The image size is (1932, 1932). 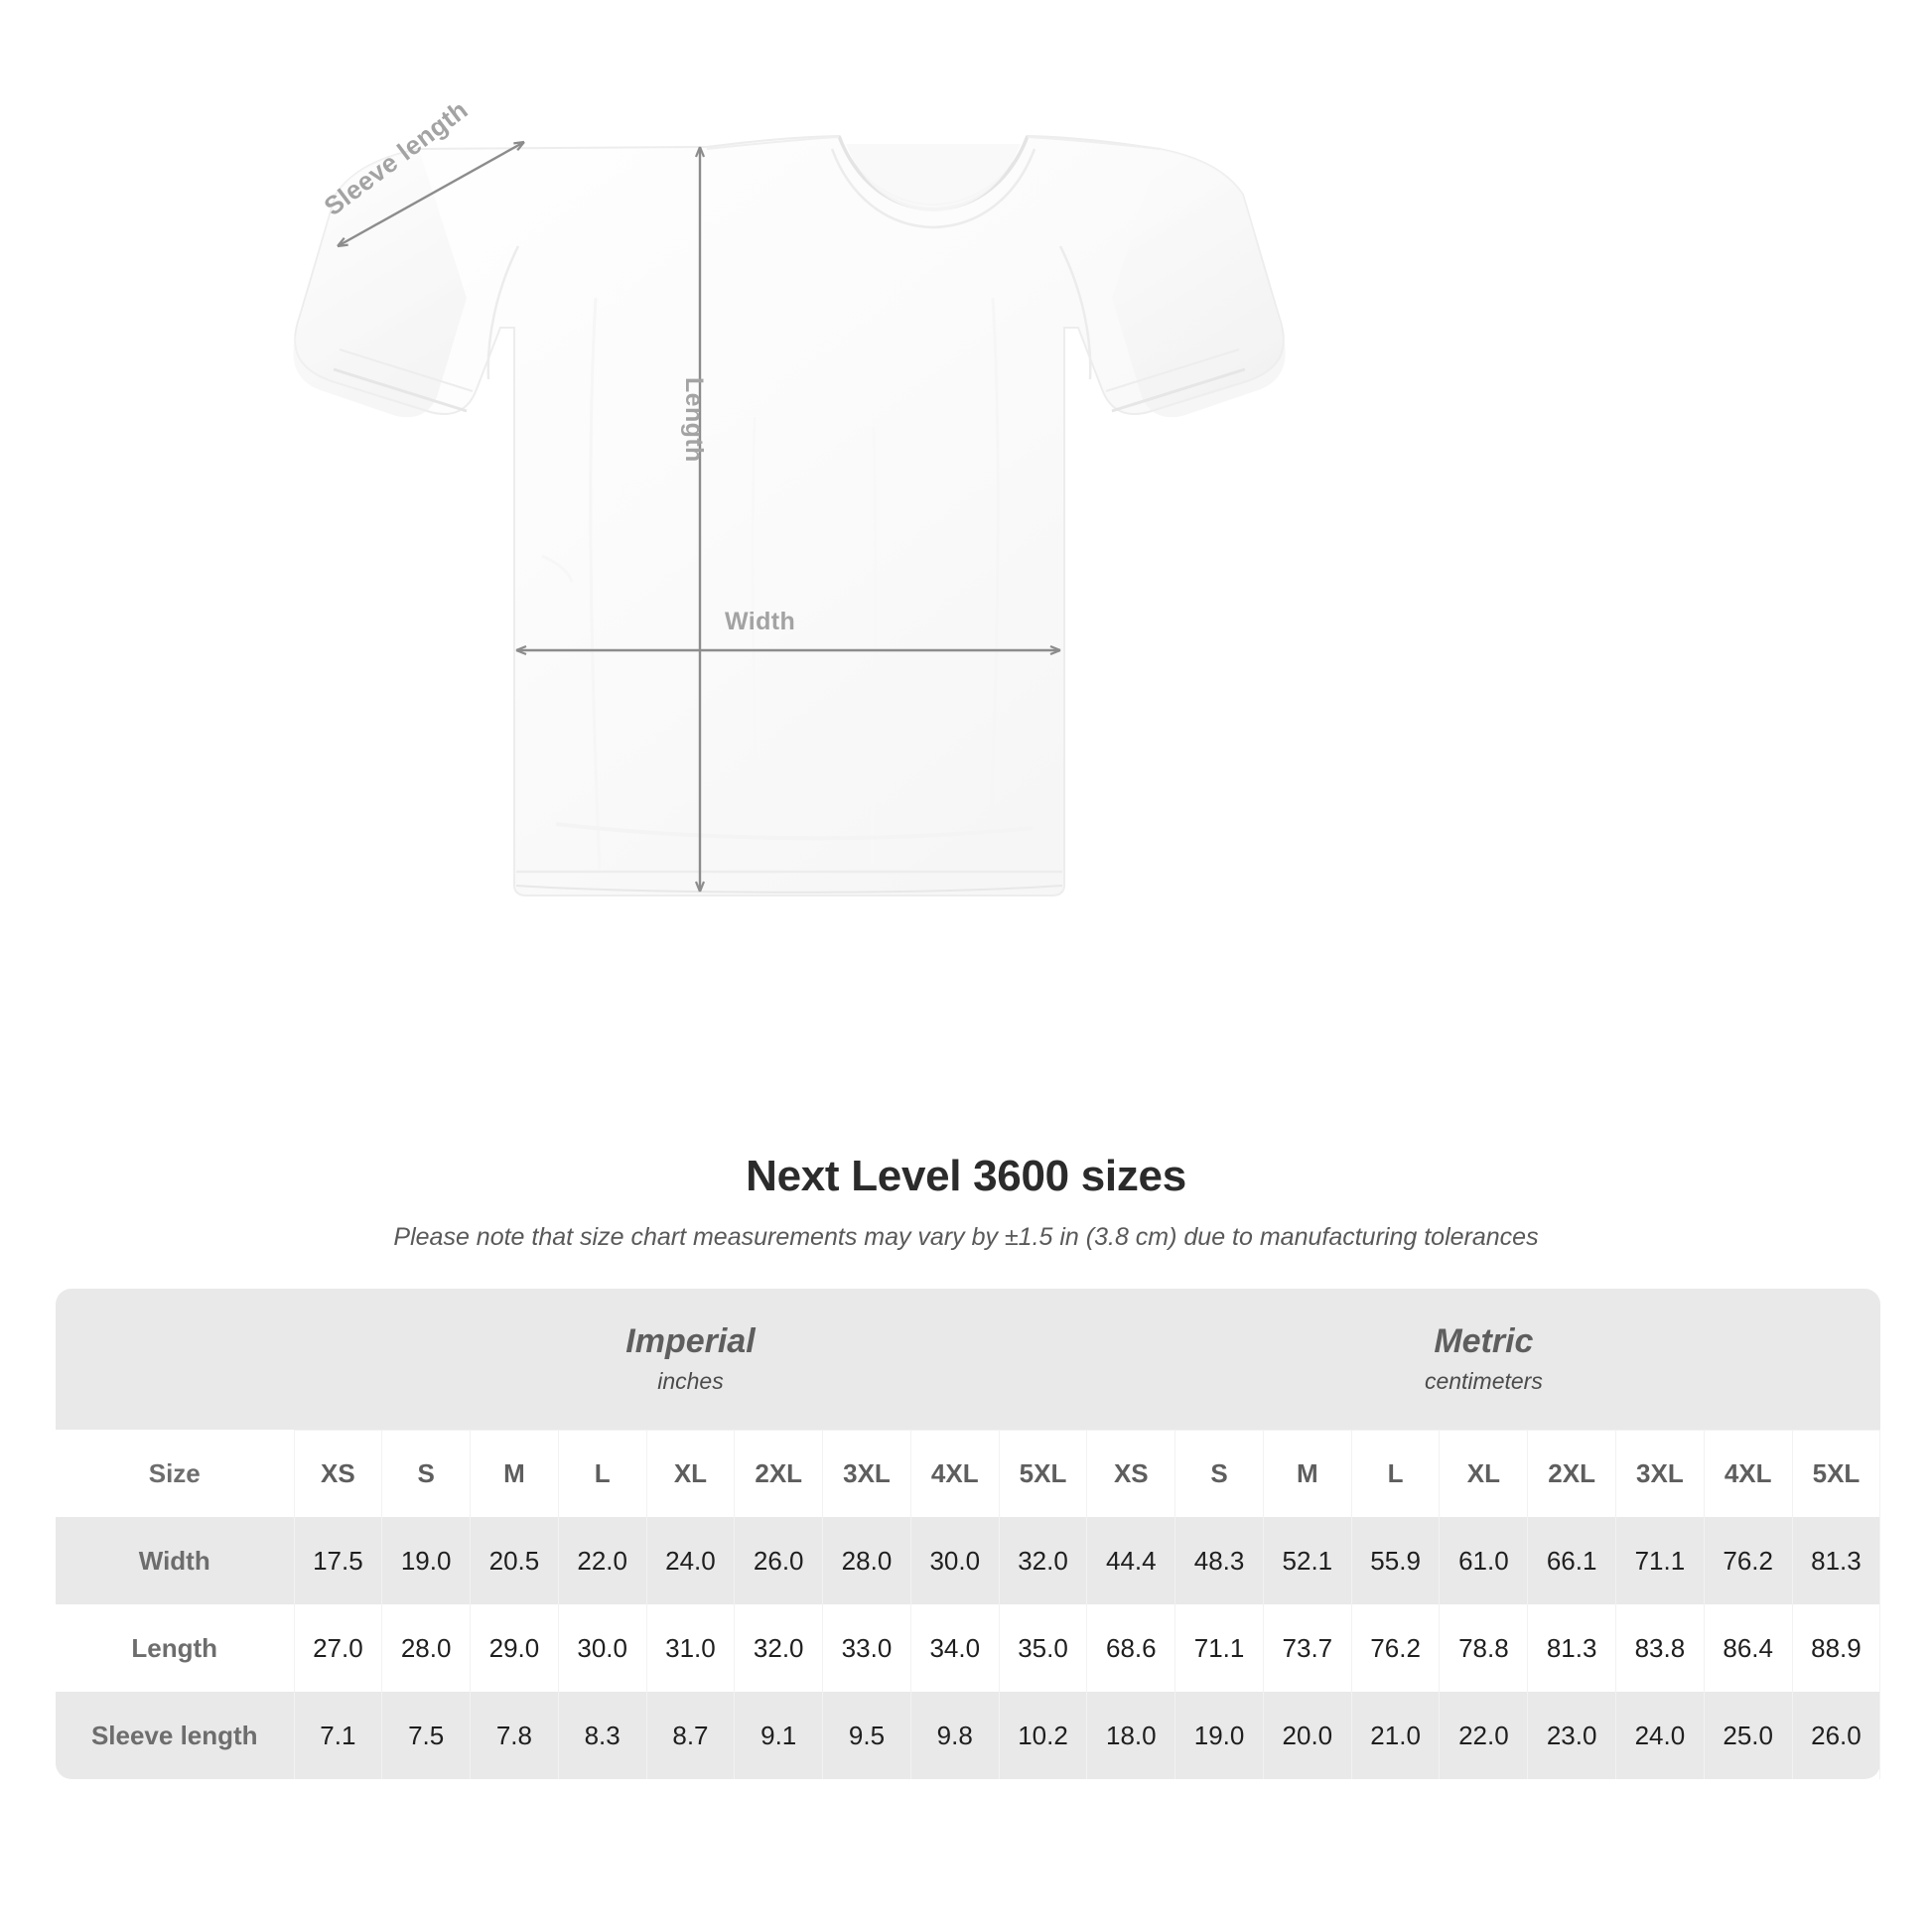 I want to click on measurement-cell: 35.0, so click(x=1043, y=1648).